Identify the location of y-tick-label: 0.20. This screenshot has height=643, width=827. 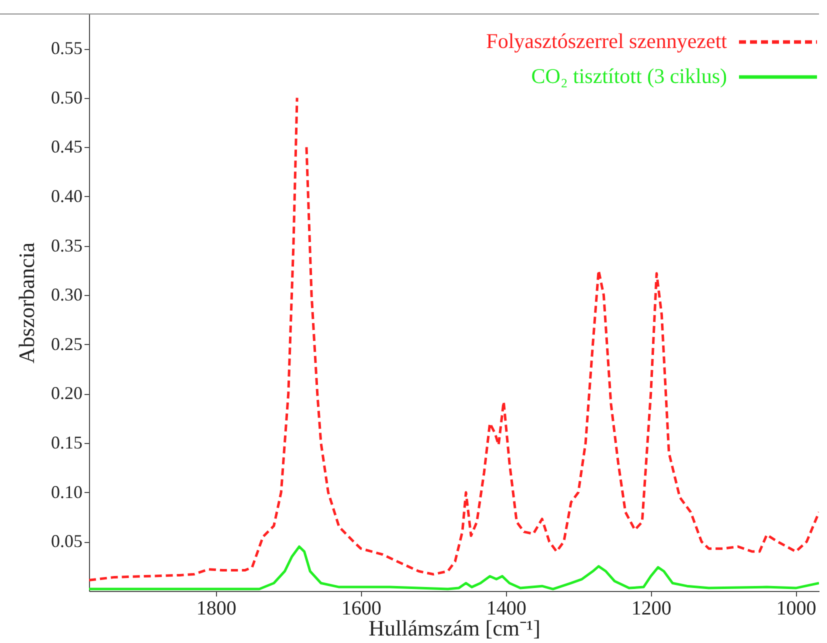
(66, 393).